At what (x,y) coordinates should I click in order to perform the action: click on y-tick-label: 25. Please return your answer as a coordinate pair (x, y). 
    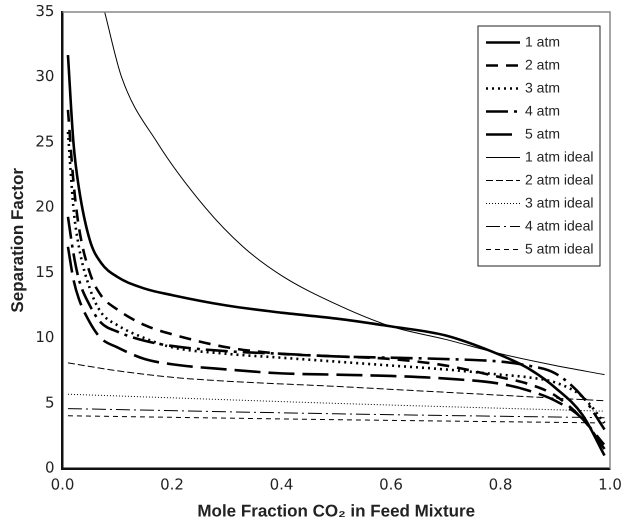
    Looking at the image, I should click on (44, 141).